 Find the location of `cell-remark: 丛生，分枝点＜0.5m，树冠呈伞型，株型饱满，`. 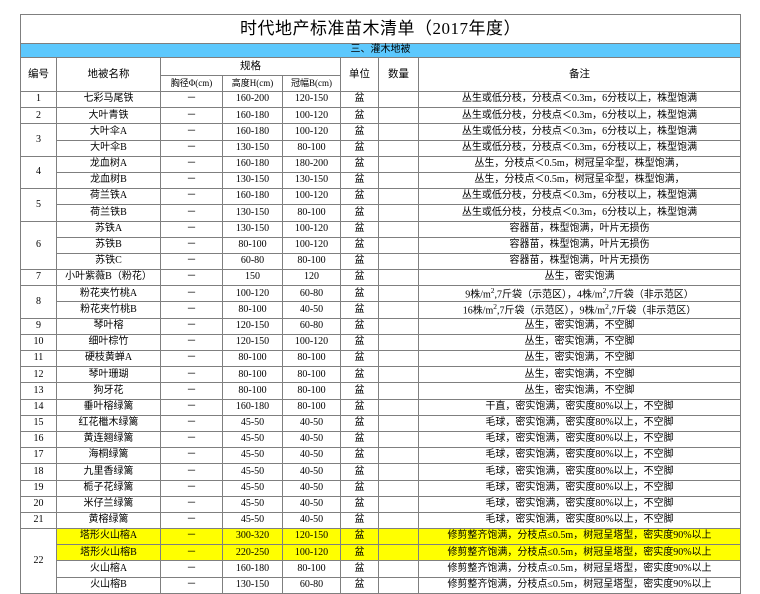

cell-remark: 丛生，分枝点＜0.5m，树冠呈伞型，株型饱满， is located at coordinates (579, 180).